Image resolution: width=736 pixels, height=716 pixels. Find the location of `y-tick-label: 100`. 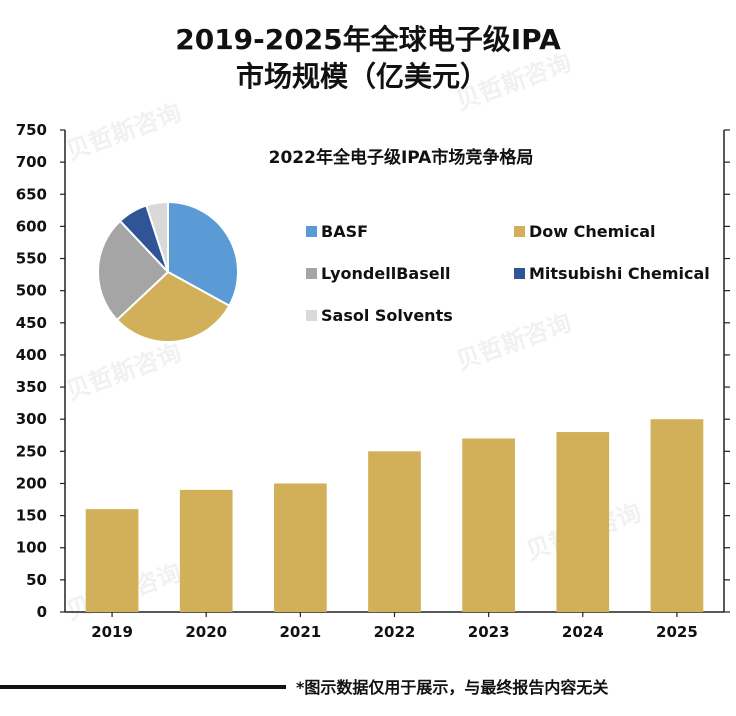

y-tick-label: 100 is located at coordinates (31, 548).